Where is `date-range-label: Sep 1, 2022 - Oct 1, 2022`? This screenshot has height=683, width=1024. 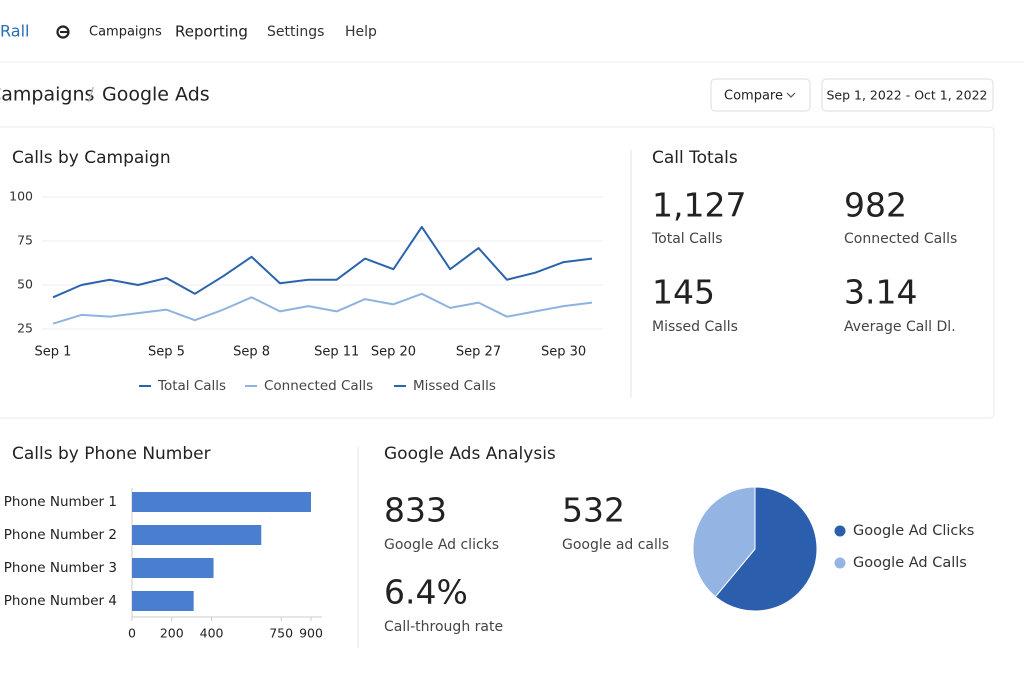 date-range-label: Sep 1, 2022 - Oct 1, 2022 is located at coordinates (907, 95).